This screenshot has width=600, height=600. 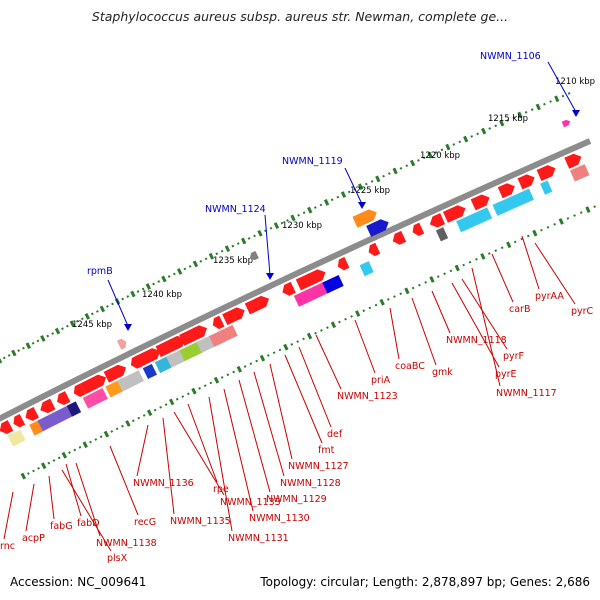 I want to click on gene-label: priA, so click(x=381, y=380).